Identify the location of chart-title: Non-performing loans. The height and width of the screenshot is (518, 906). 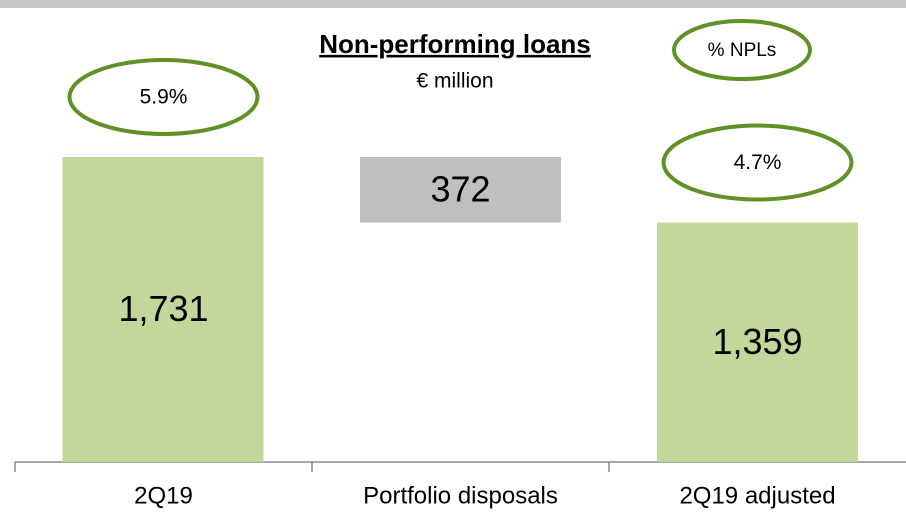
(455, 44).